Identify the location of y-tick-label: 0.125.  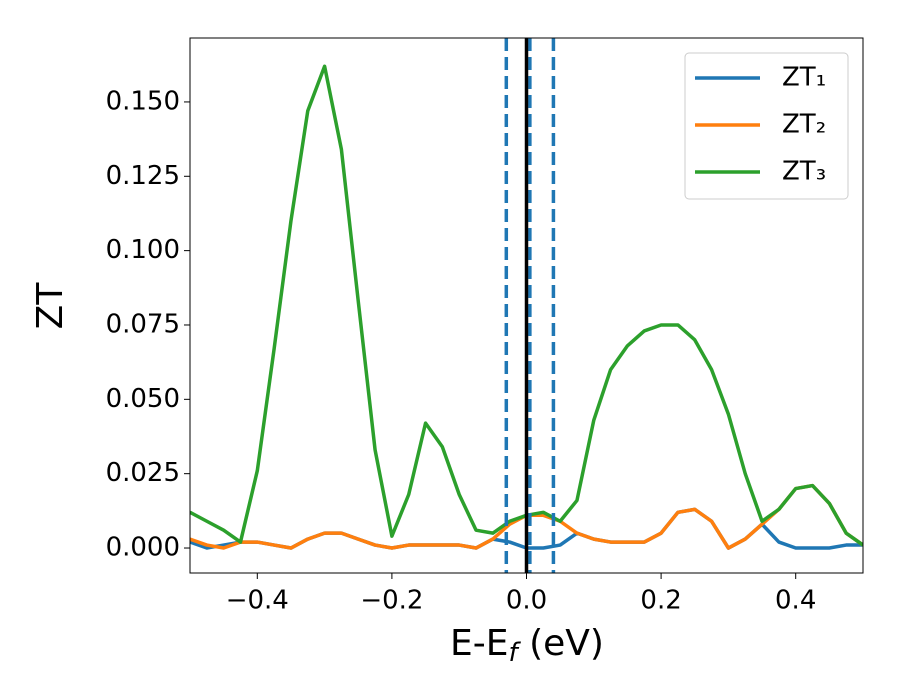
(143, 176).